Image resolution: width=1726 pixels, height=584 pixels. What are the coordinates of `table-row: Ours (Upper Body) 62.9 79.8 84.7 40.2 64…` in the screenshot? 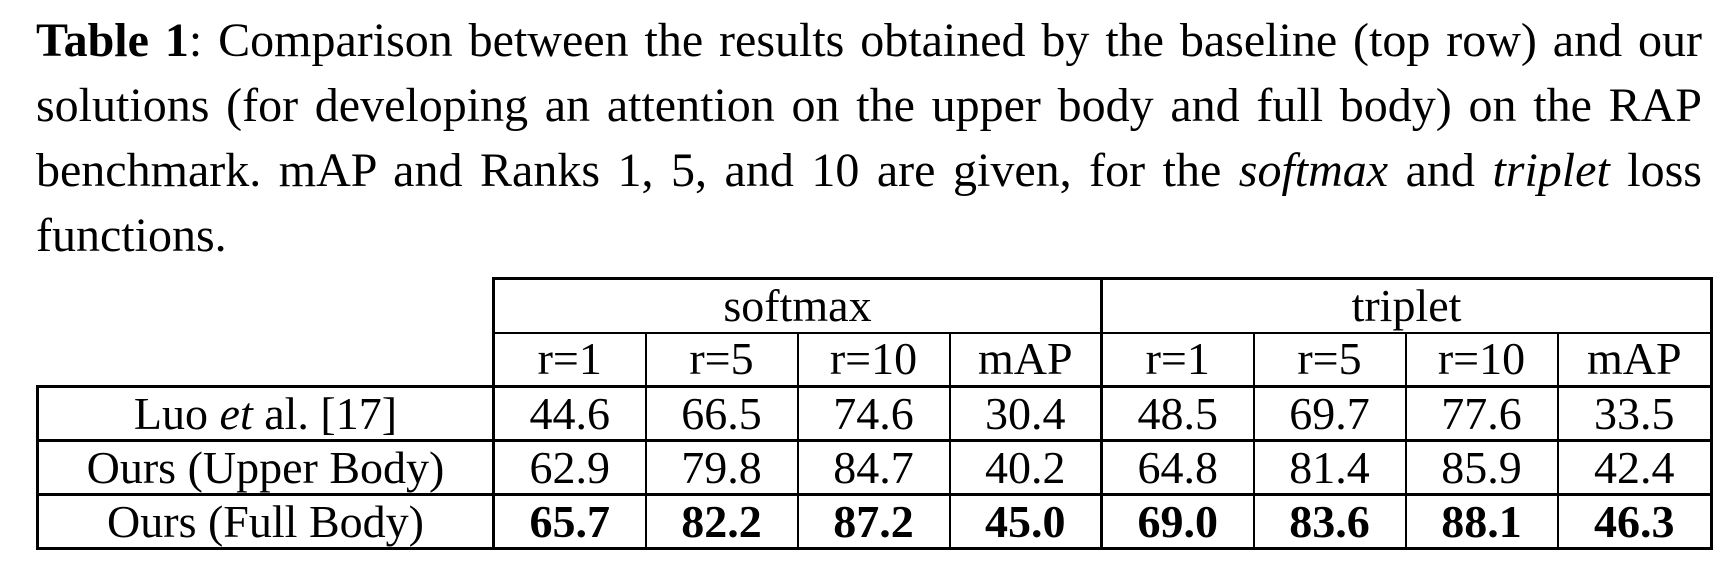 It's located at (874, 468).